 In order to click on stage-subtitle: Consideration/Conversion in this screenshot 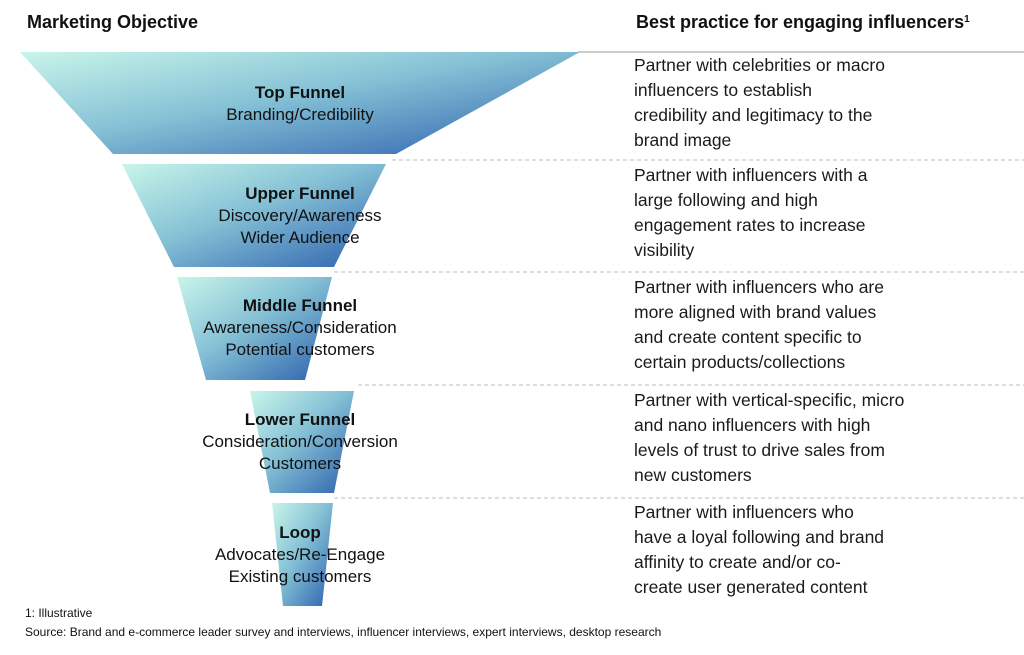, I will do `click(300, 441)`.